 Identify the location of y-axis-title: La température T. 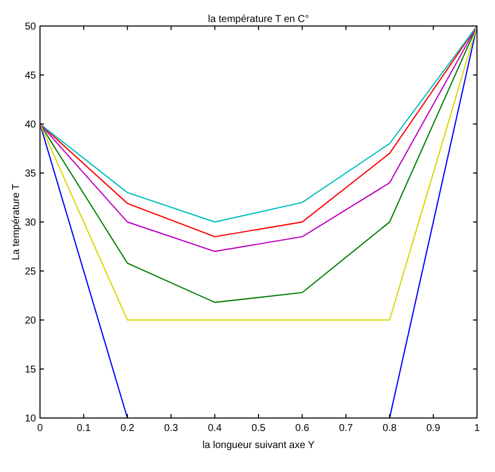
(16, 222).